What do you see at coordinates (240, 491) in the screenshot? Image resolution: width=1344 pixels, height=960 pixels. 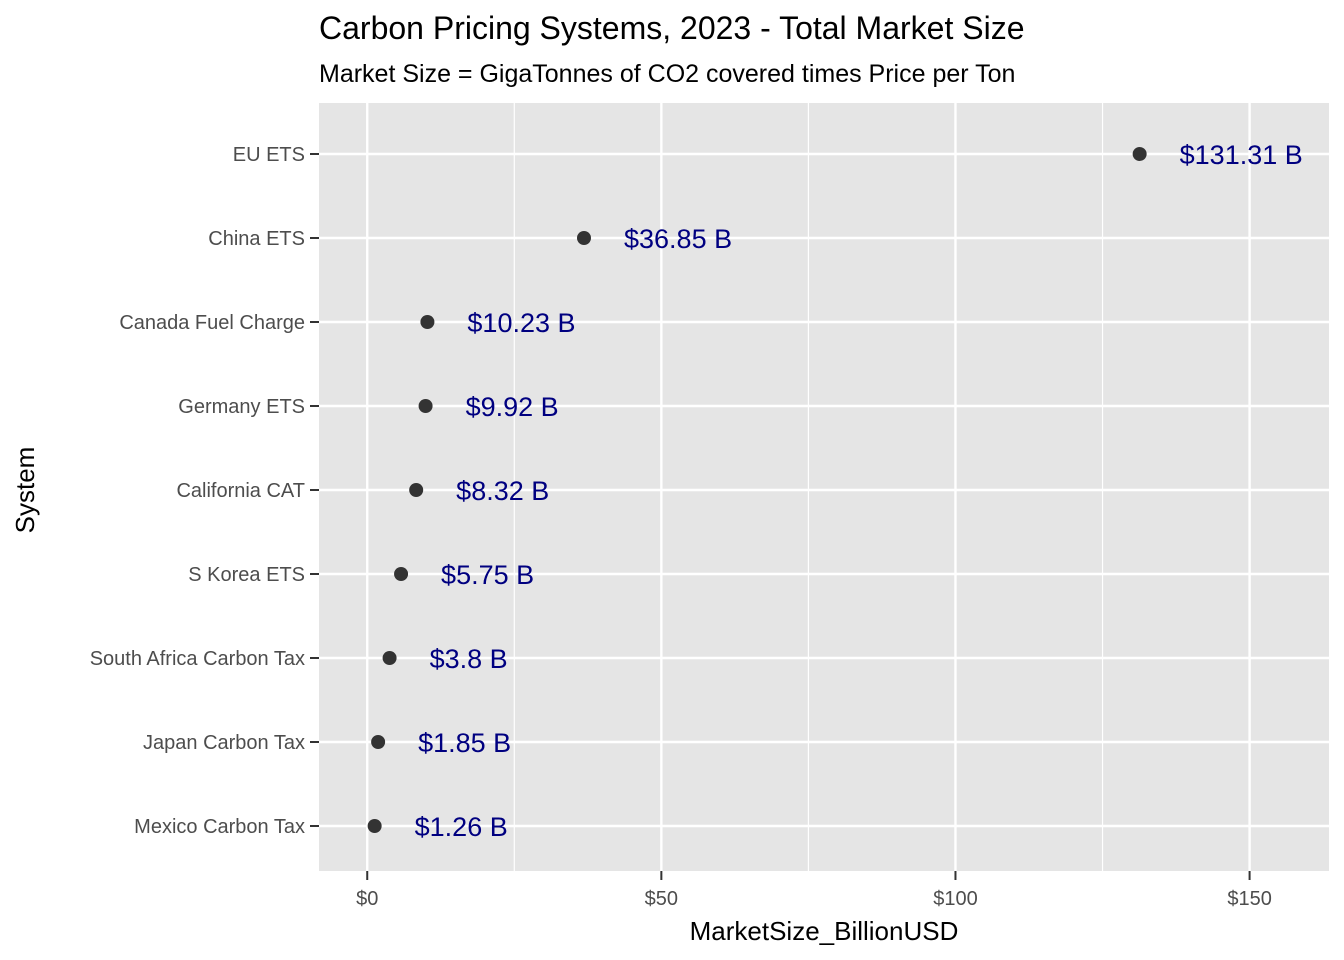 I see `y-tick-label: California CAT` at bounding box center [240, 491].